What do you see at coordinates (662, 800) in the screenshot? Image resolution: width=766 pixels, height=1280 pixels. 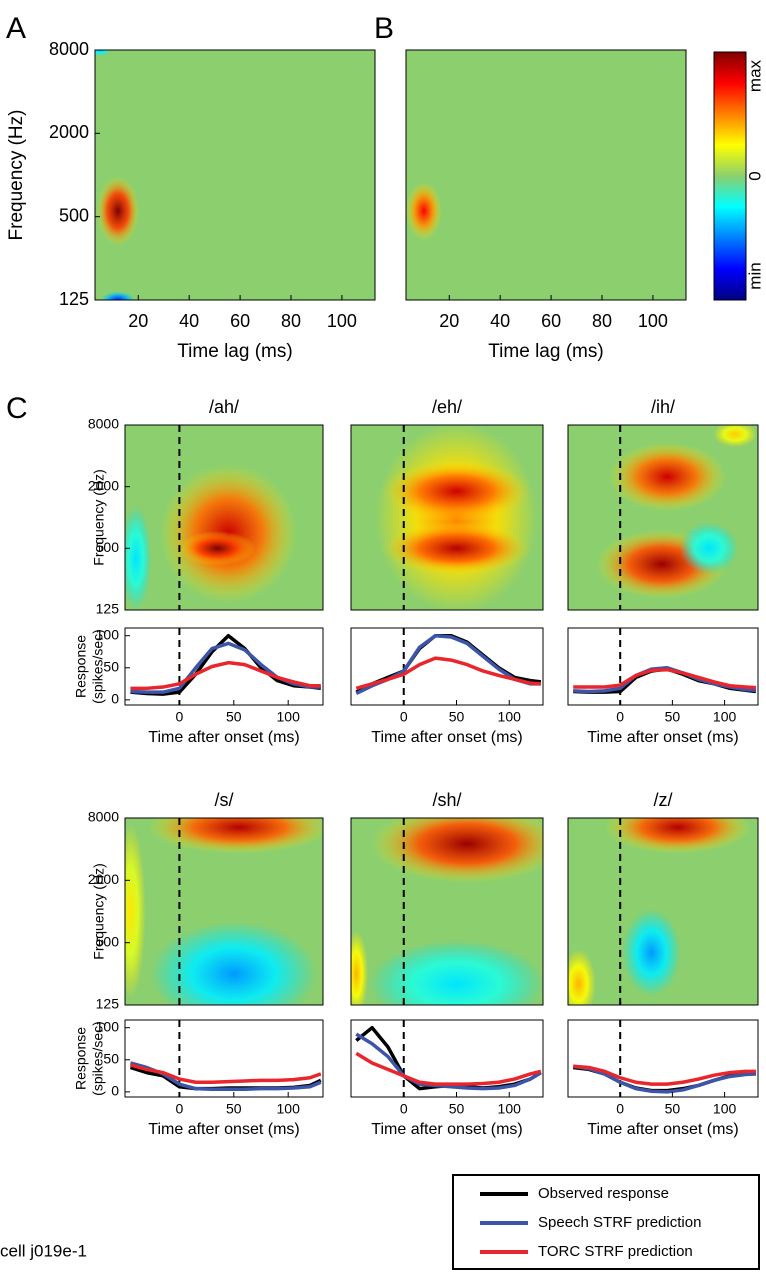 I see `chart-title: /z/` at bounding box center [662, 800].